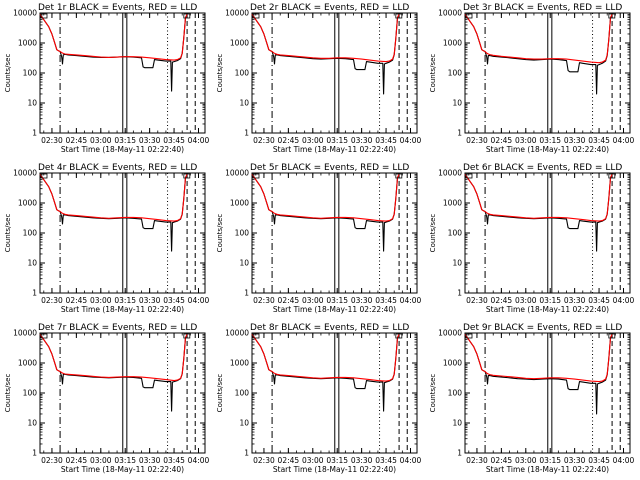 This screenshot has height=480, width=640. What do you see at coordinates (329, 8) in the screenshot?
I see `panel-title: Det 2r BLACK = Events, RED = LLD` at bounding box center [329, 8].